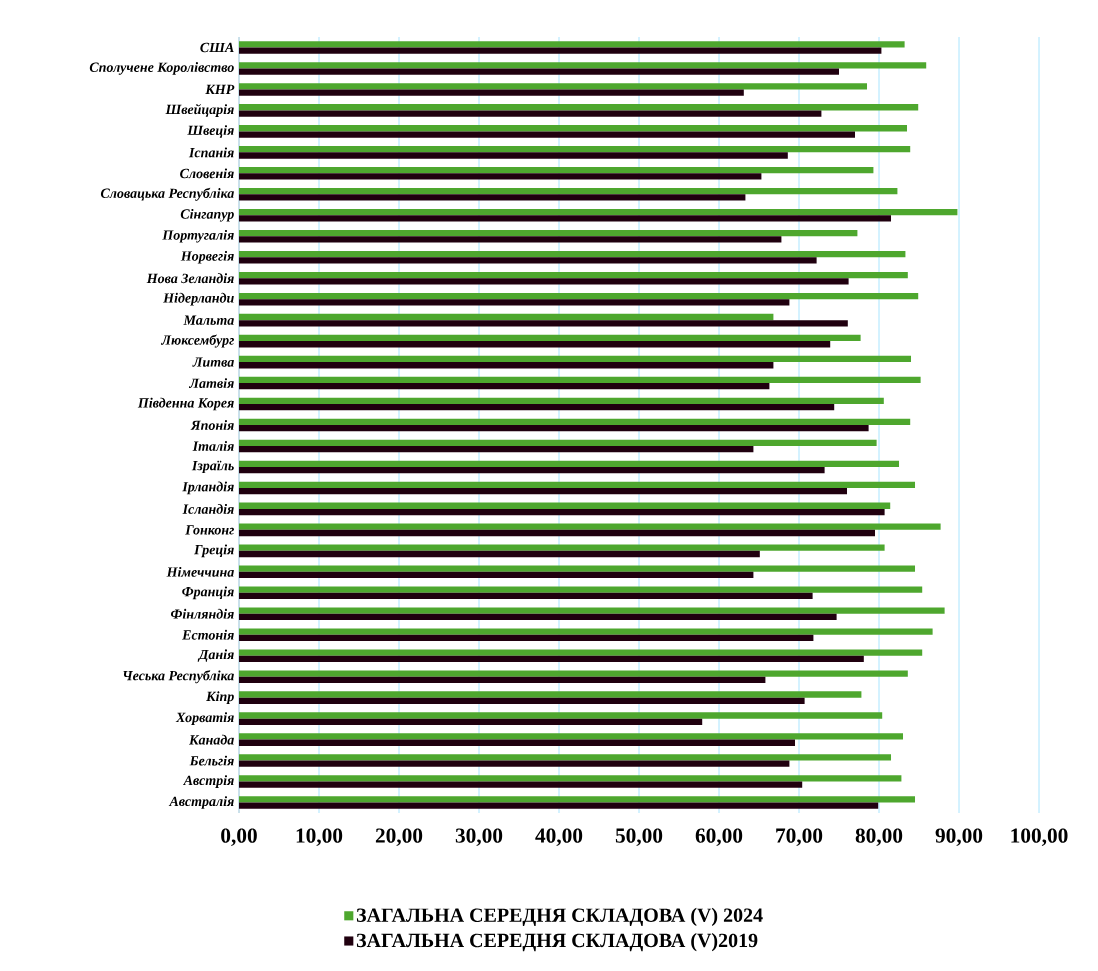 This screenshot has height=971, width=1098. What do you see at coordinates (198, 299) in the screenshot?
I see `y-tick-label: Нідерланди` at bounding box center [198, 299].